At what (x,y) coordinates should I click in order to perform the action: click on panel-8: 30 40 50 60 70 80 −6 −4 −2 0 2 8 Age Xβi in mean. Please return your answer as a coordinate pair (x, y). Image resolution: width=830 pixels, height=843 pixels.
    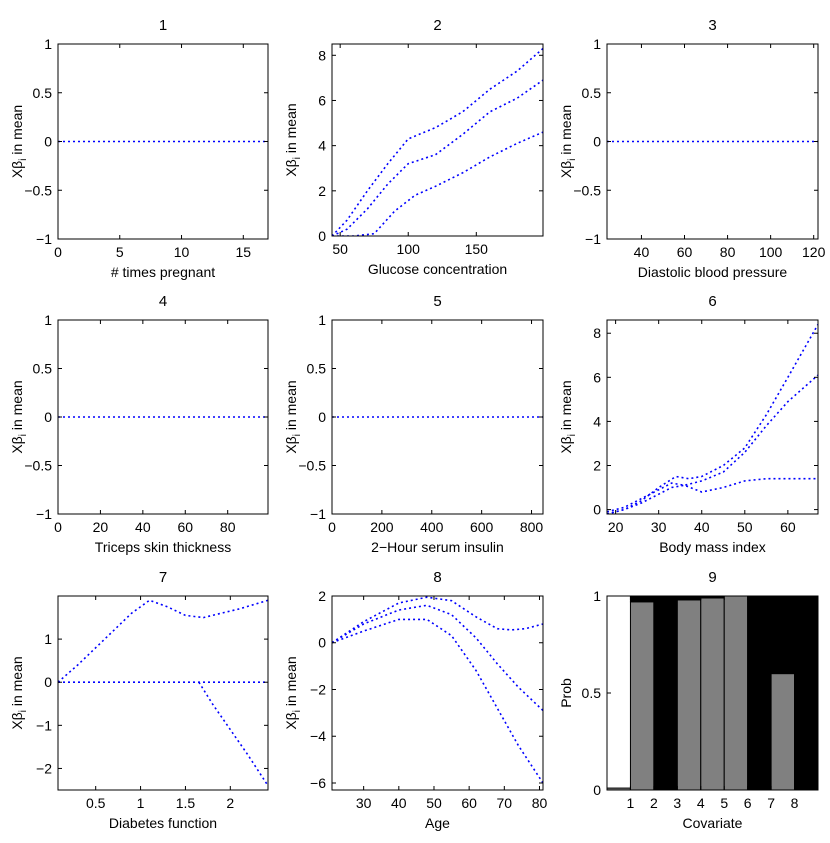
    Looking at the image, I should click on (415, 700).